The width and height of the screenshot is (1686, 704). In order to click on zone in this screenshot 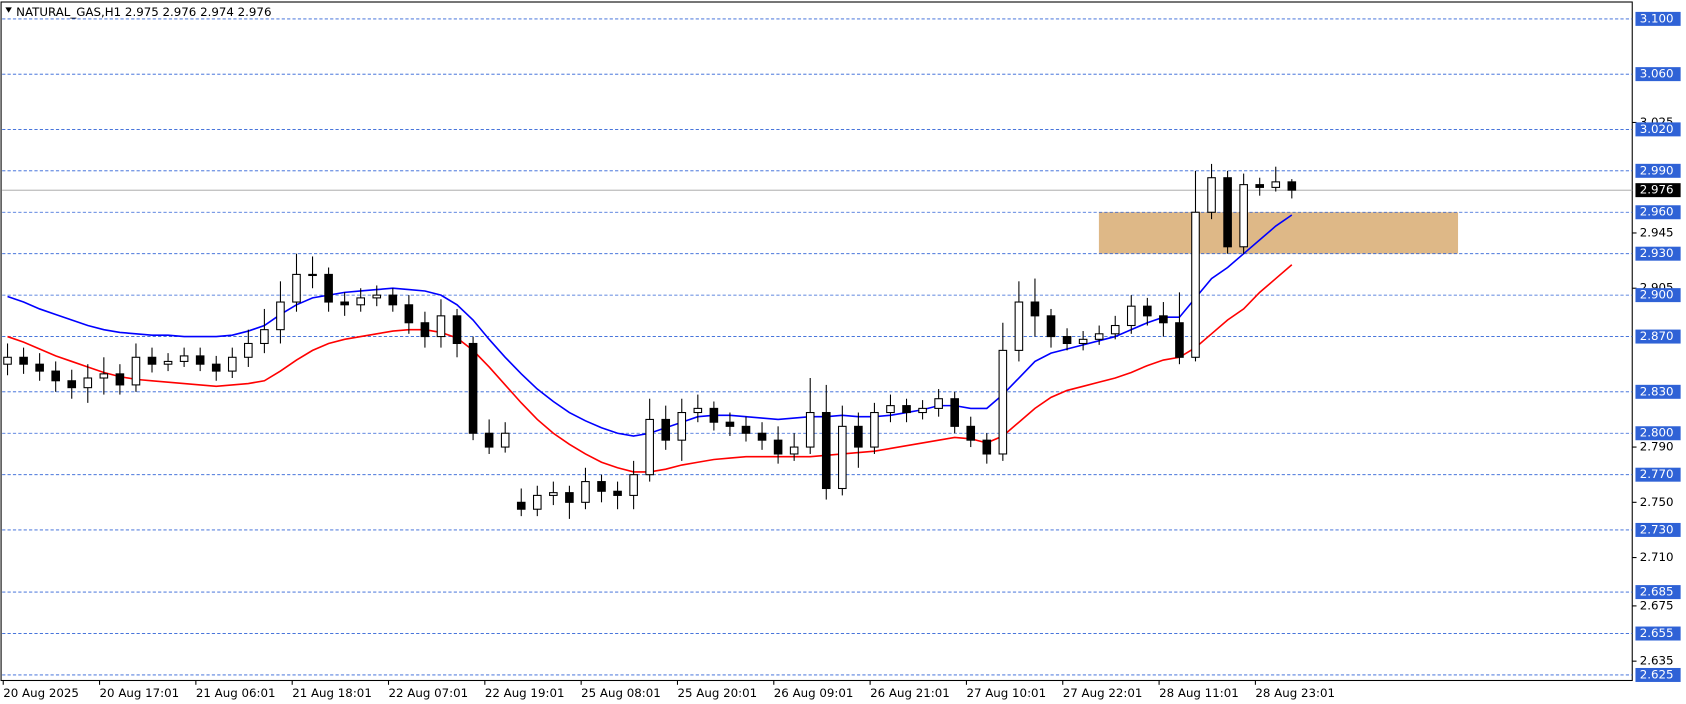, I will do `click(1278, 233)`.